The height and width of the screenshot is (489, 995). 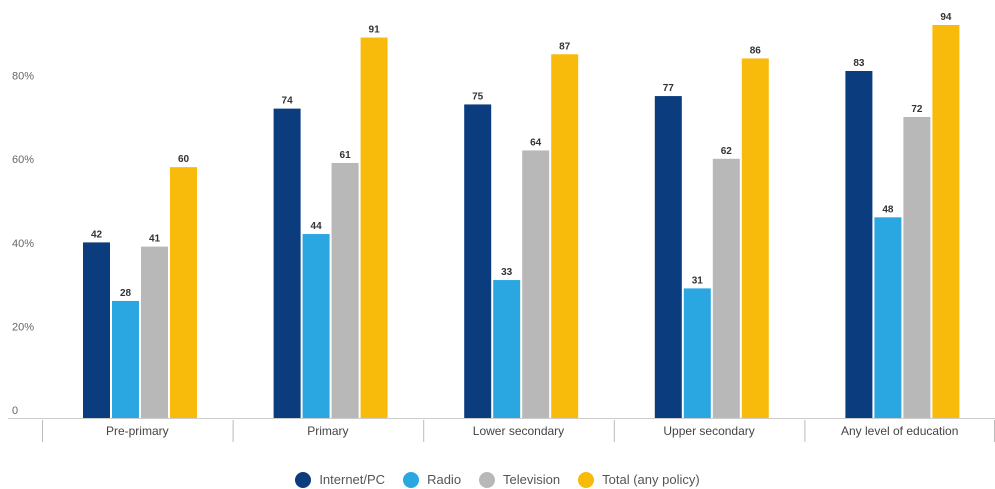 What do you see at coordinates (352, 479) in the screenshot?
I see `legend-label: Internet/PC` at bounding box center [352, 479].